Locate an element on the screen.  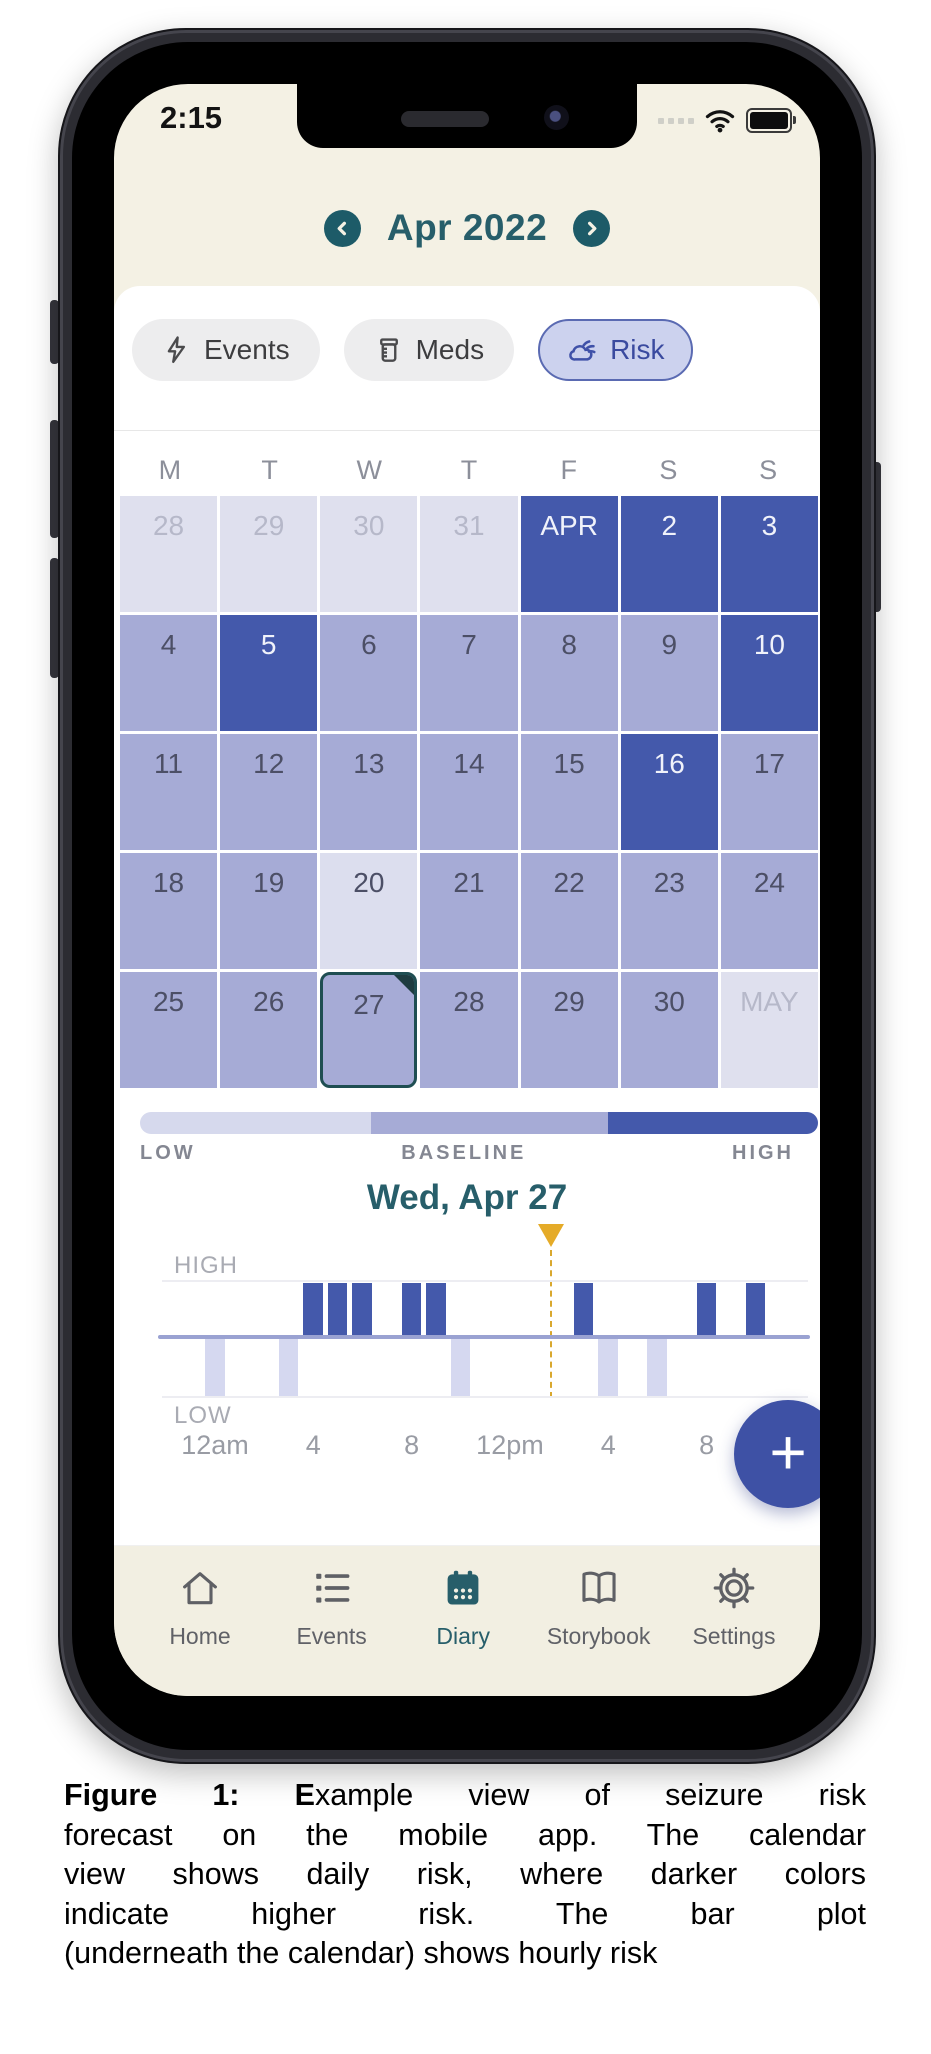
power-button is located at coordinates (876, 537).